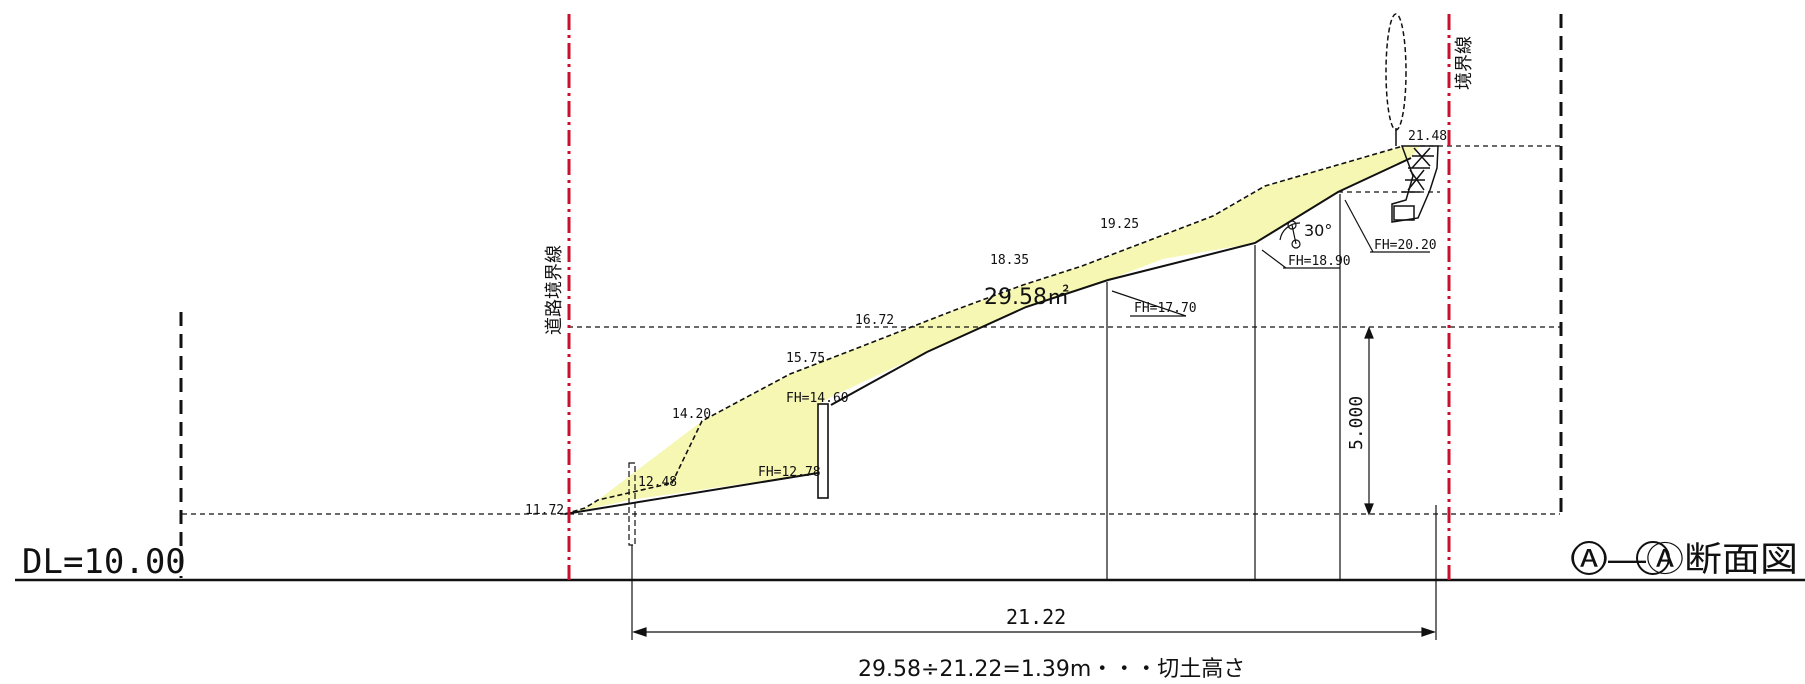 Image resolution: width=1805 pixels, height=684 pixels. Describe the element at coordinates (823, 451) in the screenshot. I see `retaining-wall` at that location.